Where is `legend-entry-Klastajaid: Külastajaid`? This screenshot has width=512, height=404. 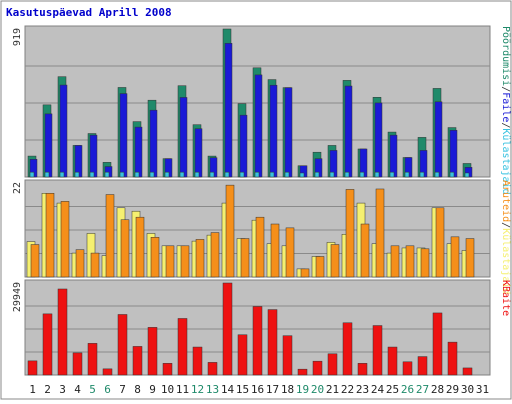 legend-entry-Klastajaid: Külastajaid is located at coordinates (505, 161).